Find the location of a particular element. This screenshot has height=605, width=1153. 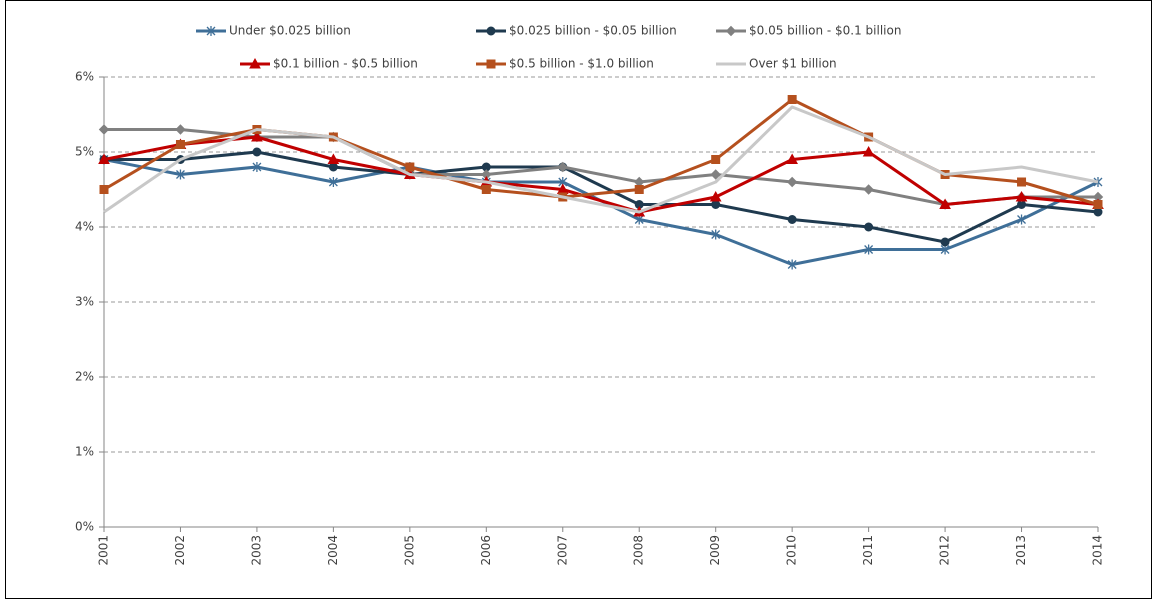

y-tick-label: 1% is located at coordinates (84, 452).